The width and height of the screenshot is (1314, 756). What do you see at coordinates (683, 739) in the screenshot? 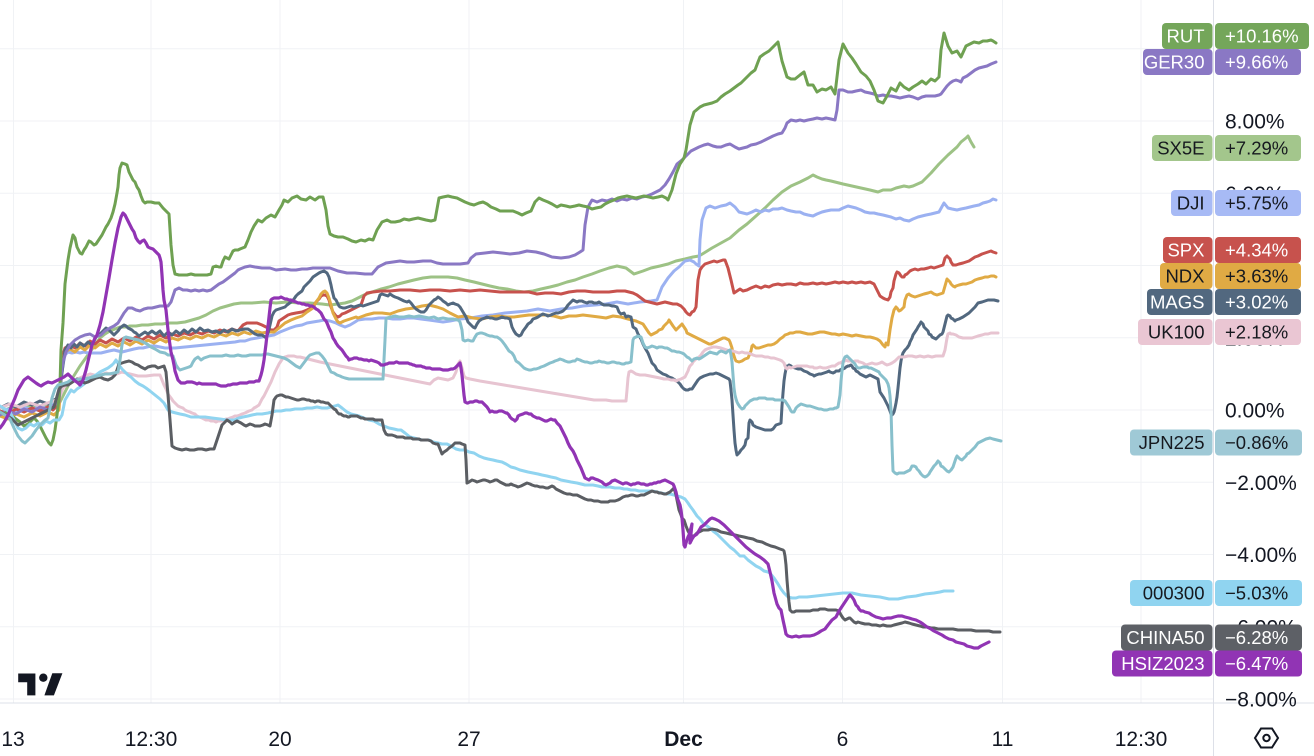
I see `svg-text: Dec` at bounding box center [683, 739].